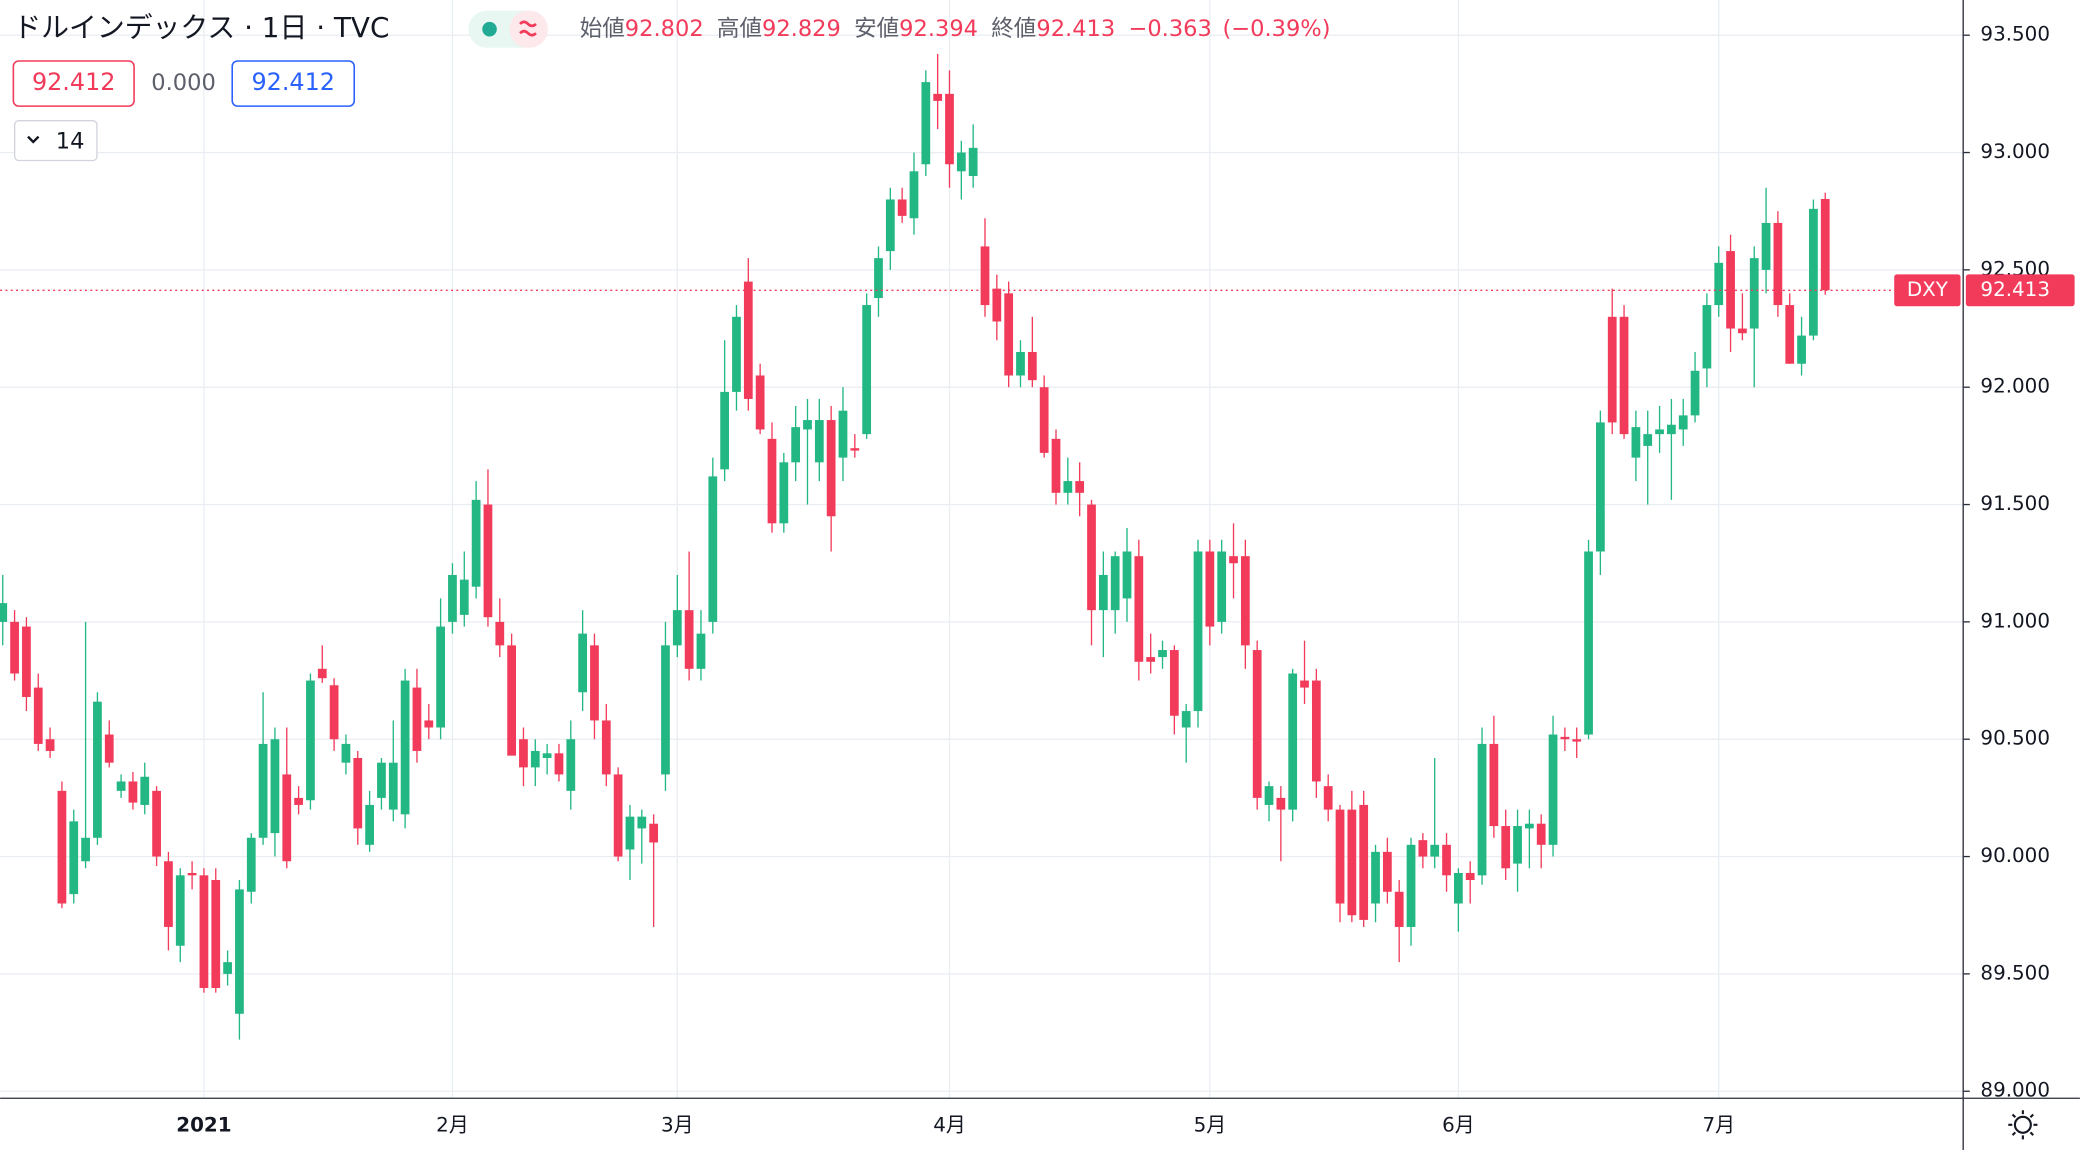  I want to click on x-tick-label: 2月, so click(452, 1125).